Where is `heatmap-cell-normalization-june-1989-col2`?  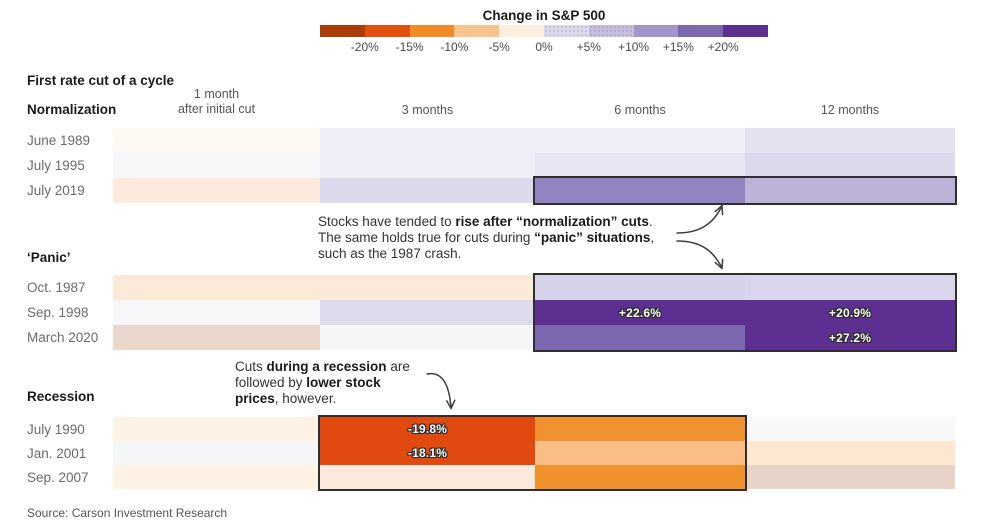 heatmap-cell-normalization-june-1989-col2 is located at coordinates (427, 140).